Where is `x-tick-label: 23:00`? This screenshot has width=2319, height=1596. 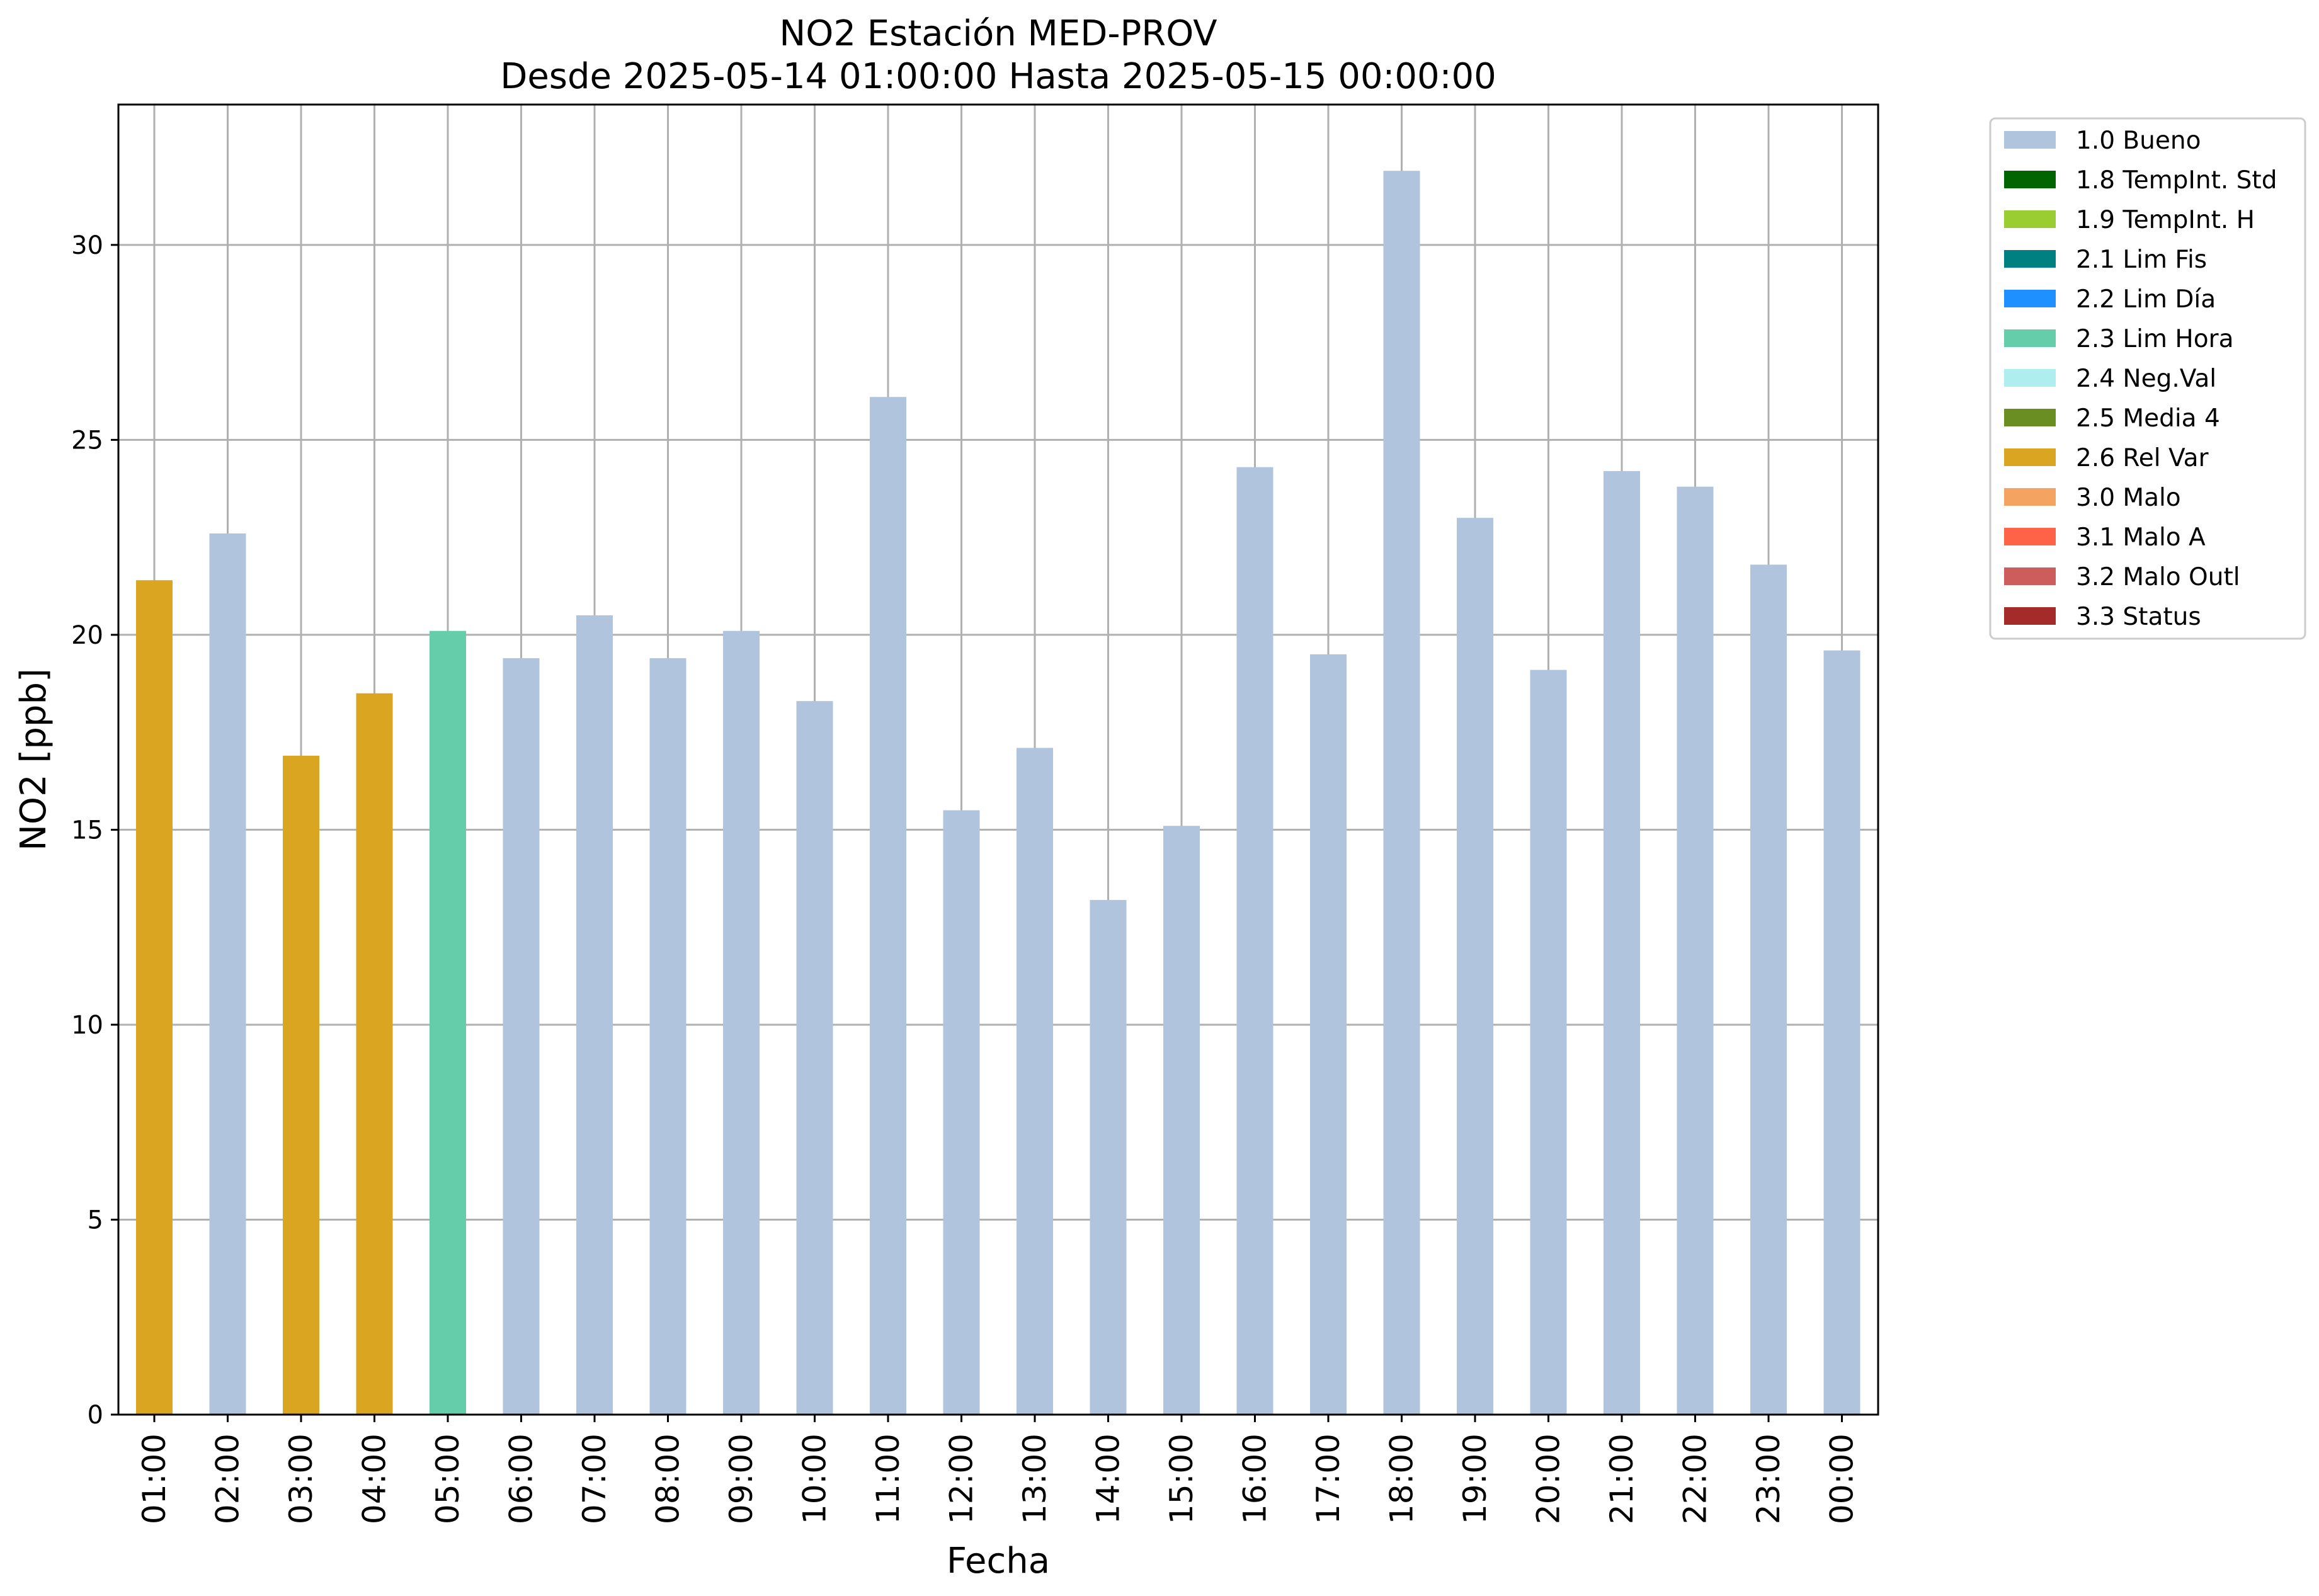 x-tick-label: 23:00 is located at coordinates (1768, 1479).